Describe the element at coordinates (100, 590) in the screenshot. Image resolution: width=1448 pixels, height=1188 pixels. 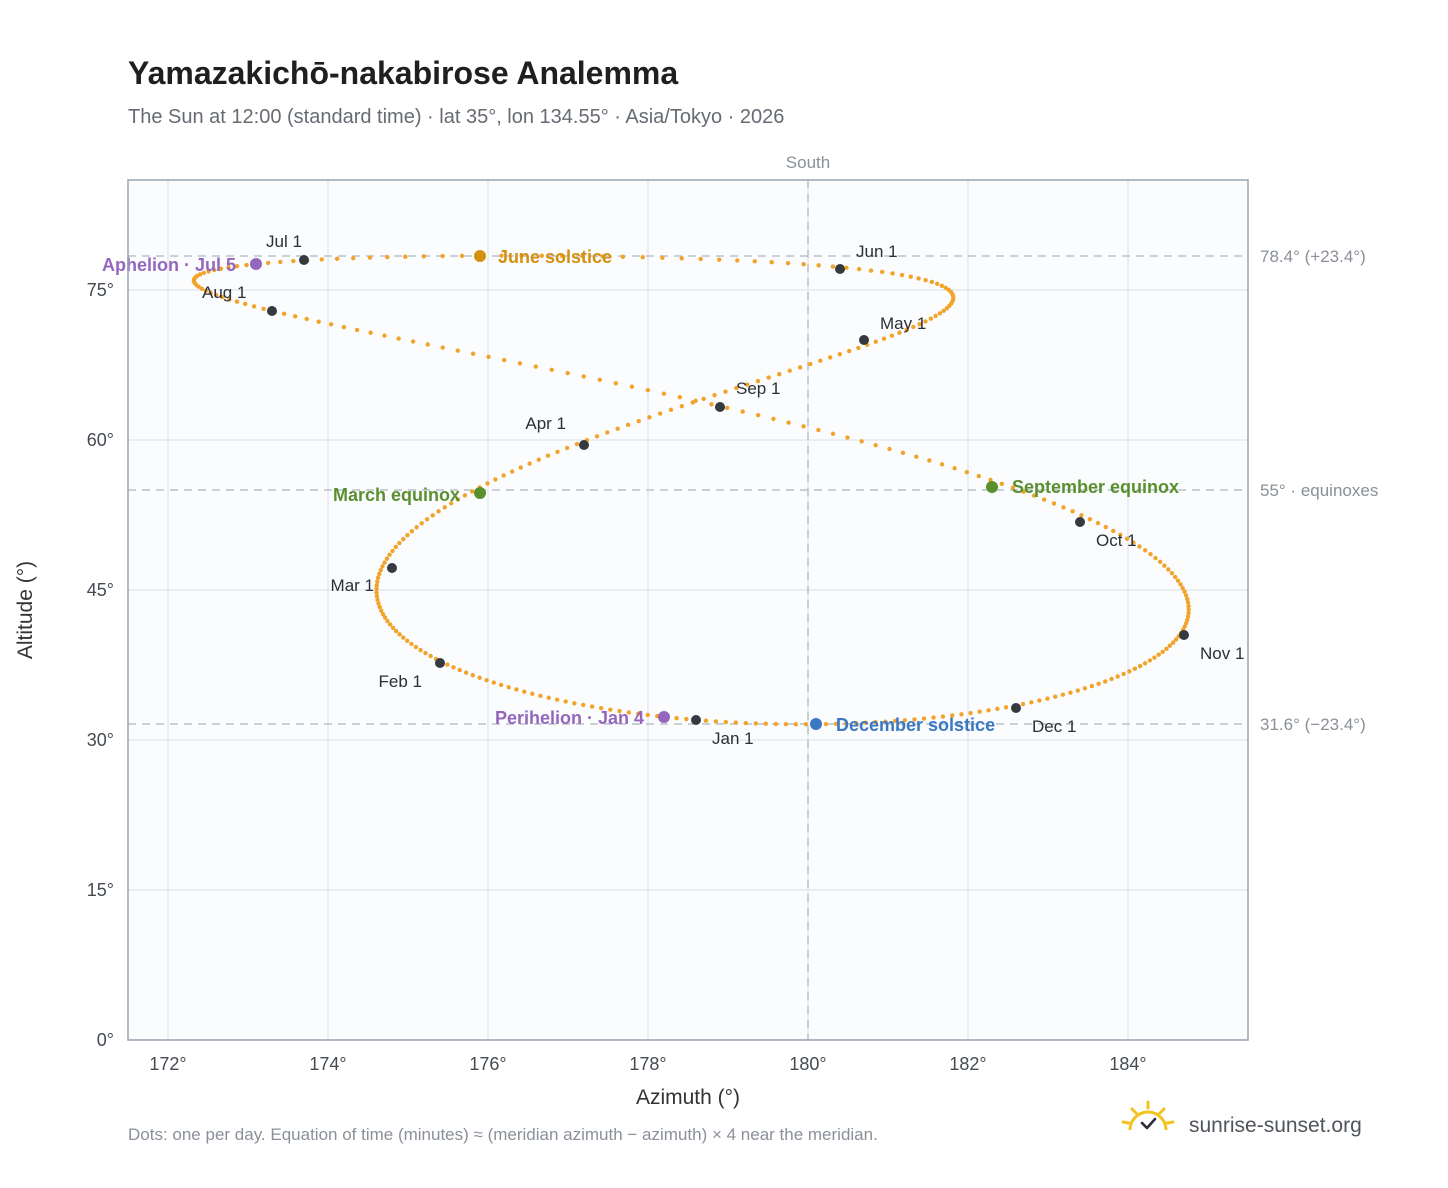
I see `y-tick-label: 45°` at that location.